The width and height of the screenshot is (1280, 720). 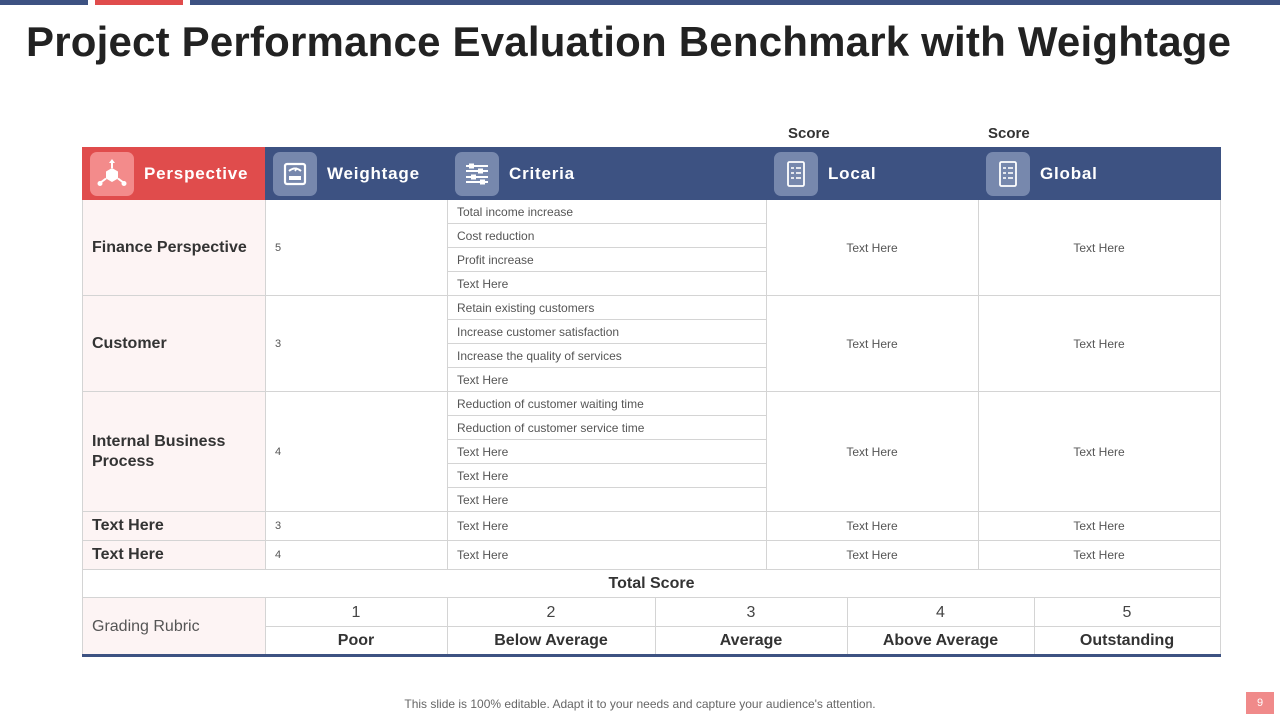 I want to click on header-criteria: Criteria, so click(x=606, y=173).